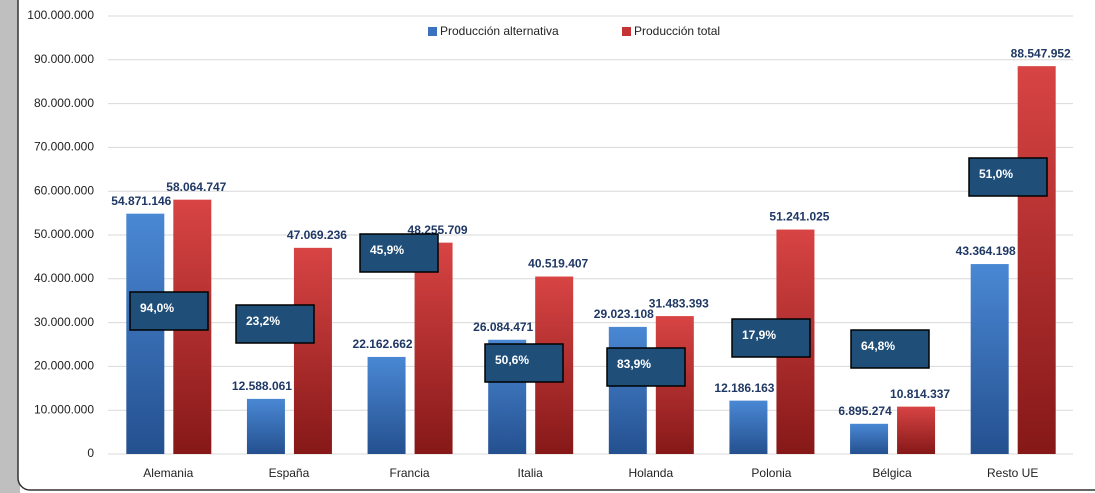 The width and height of the screenshot is (1095, 493). What do you see at coordinates (759, 335) in the screenshot?
I see `percent-label: 17,9%` at bounding box center [759, 335].